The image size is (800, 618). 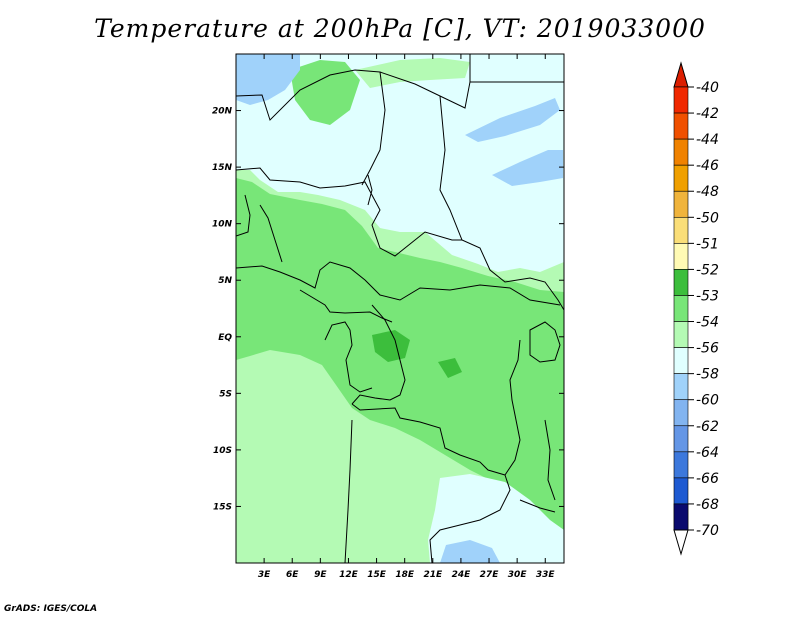 I want to click on lon-tick-label: 15E, so click(x=377, y=575).